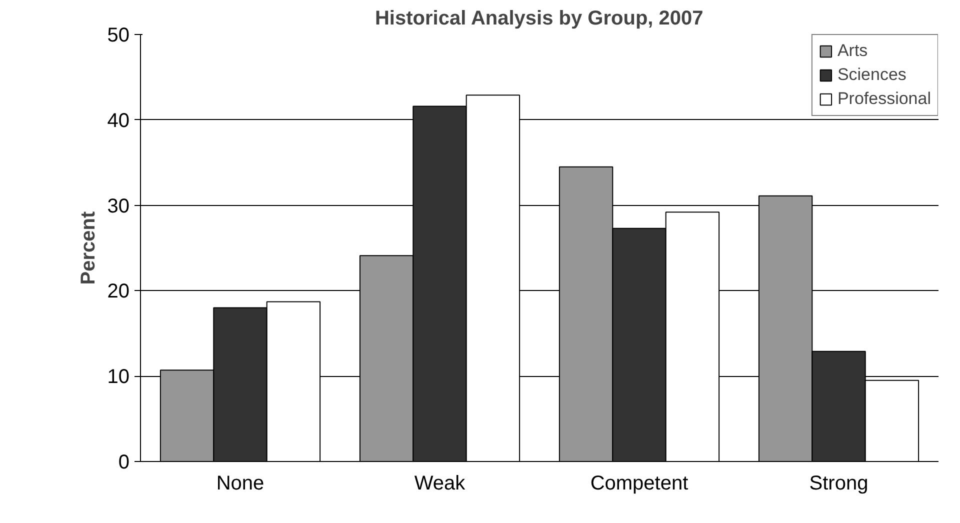 This screenshot has height=523, width=960. What do you see at coordinates (440, 483) in the screenshot?
I see `x-tick-label: Weak` at bounding box center [440, 483].